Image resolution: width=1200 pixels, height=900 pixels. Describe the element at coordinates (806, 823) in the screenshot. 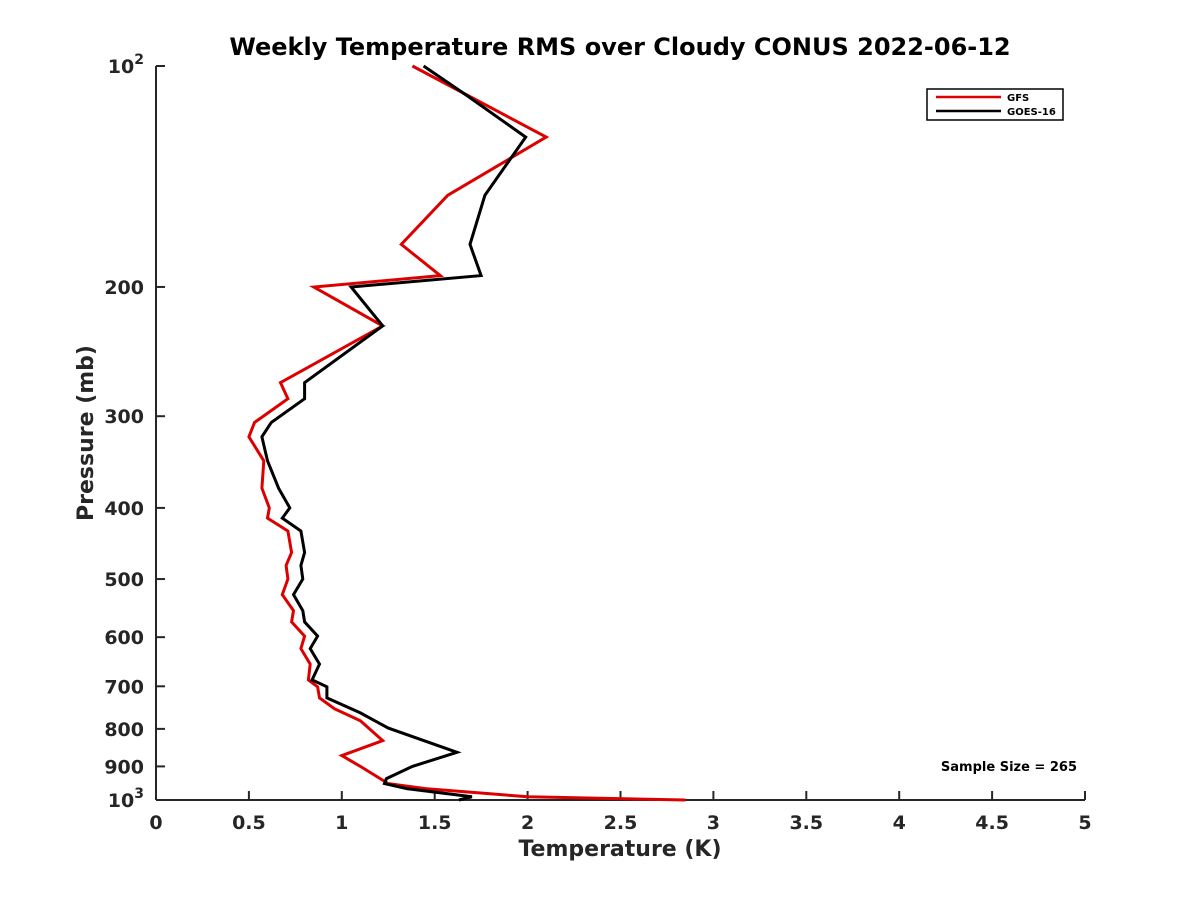

I see `x-tick-label: 3.5` at that location.